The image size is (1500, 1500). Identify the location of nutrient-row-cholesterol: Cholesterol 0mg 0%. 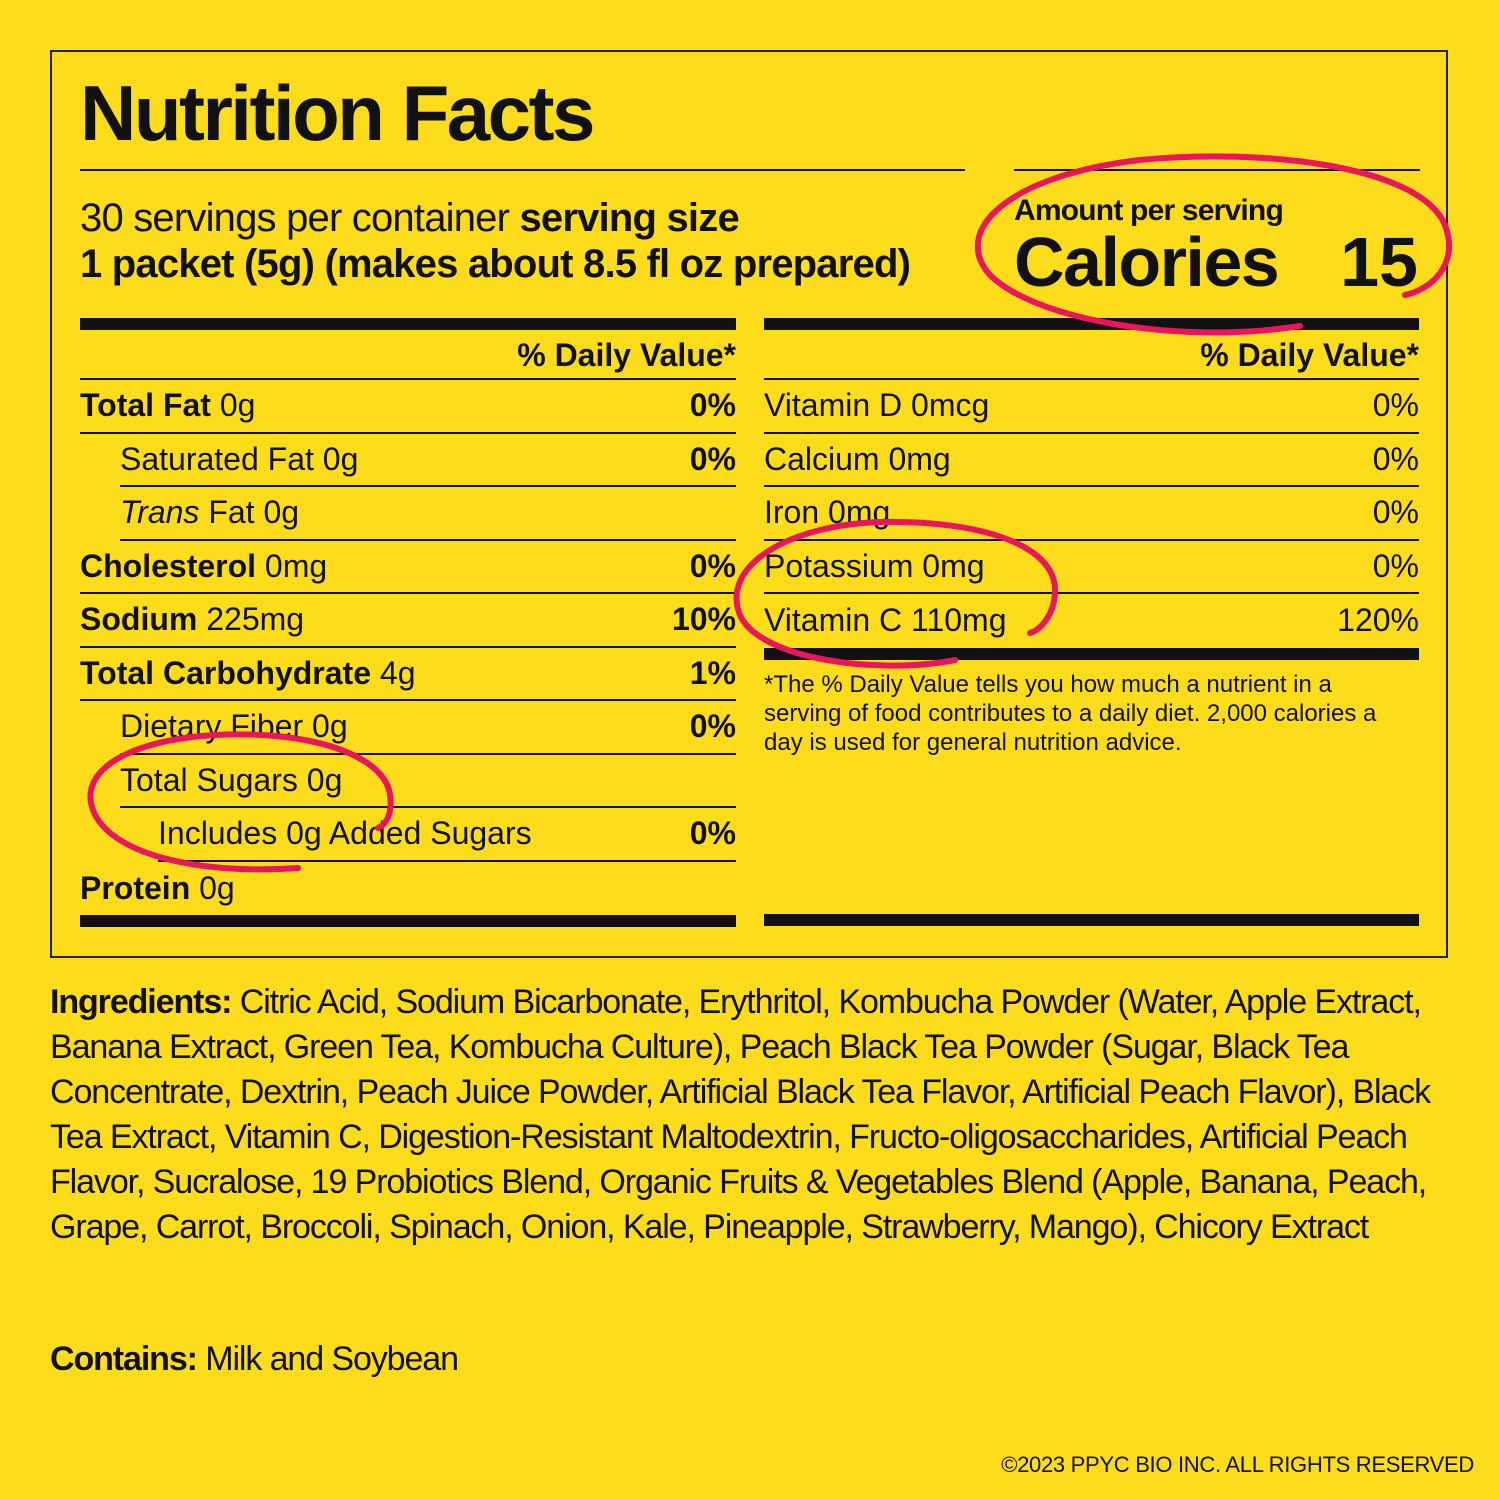
(408, 567).